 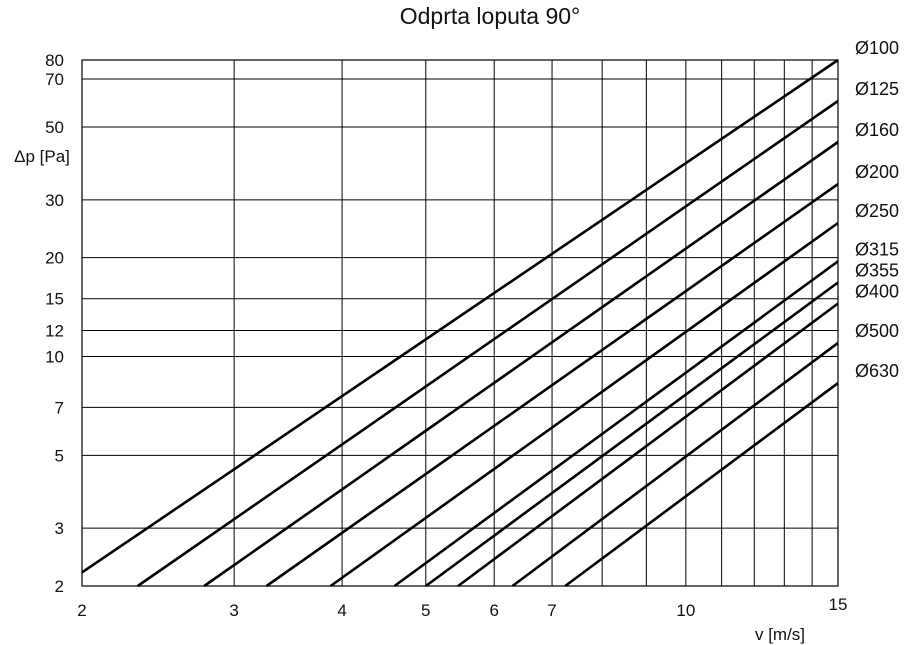 I want to click on x-tick-label: 2, so click(x=81, y=610).